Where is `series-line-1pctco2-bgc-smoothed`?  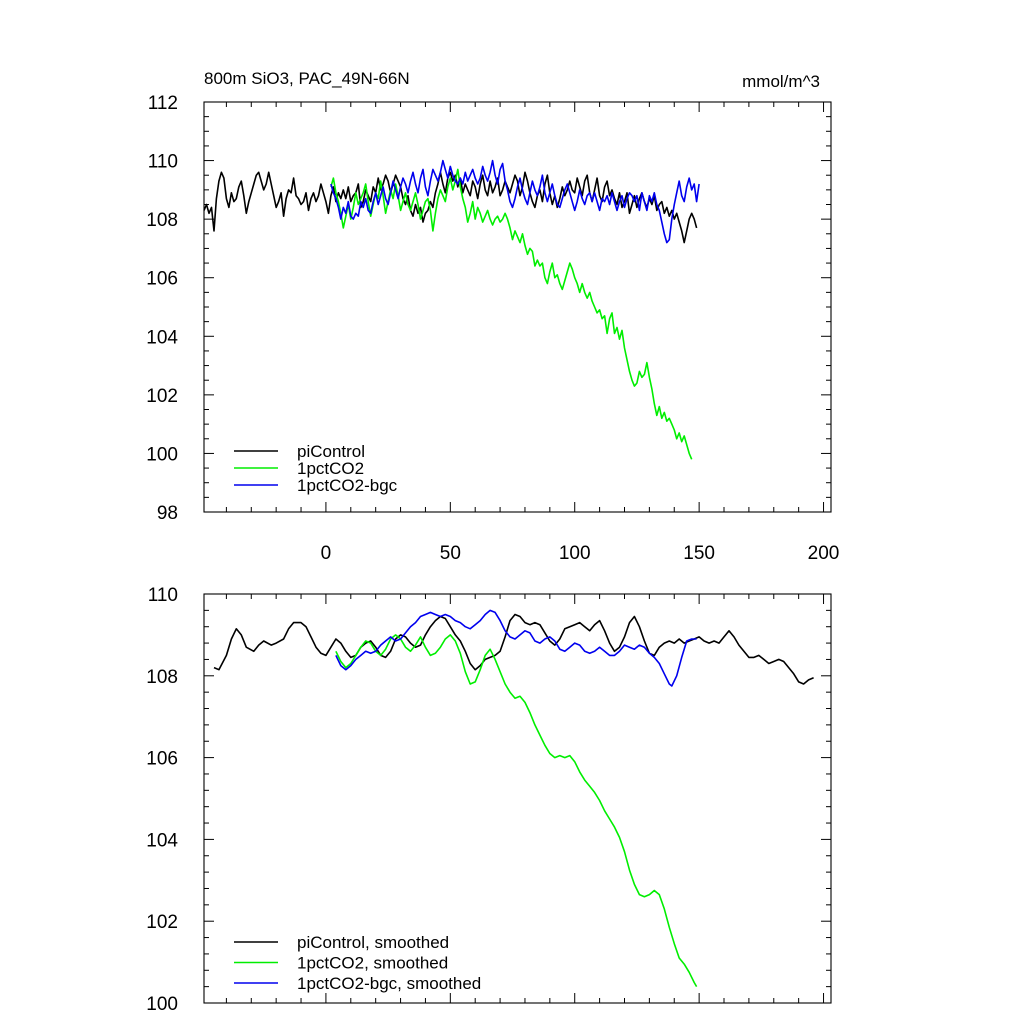
series-line-1pctco2-bgc-smoothed is located at coordinates (516, 648).